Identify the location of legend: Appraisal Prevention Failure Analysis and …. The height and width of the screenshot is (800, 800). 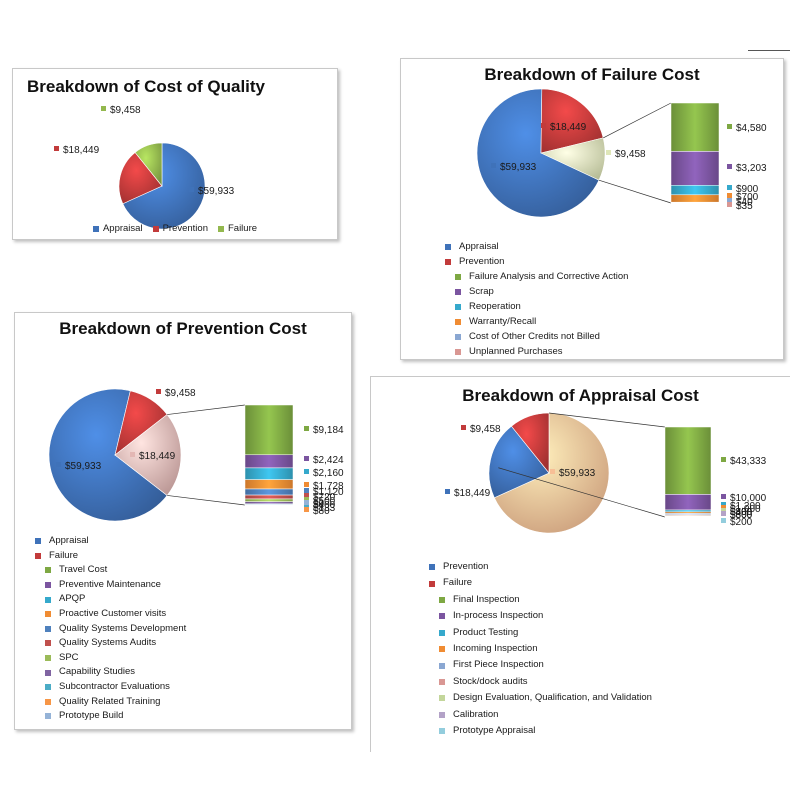
(536, 299).